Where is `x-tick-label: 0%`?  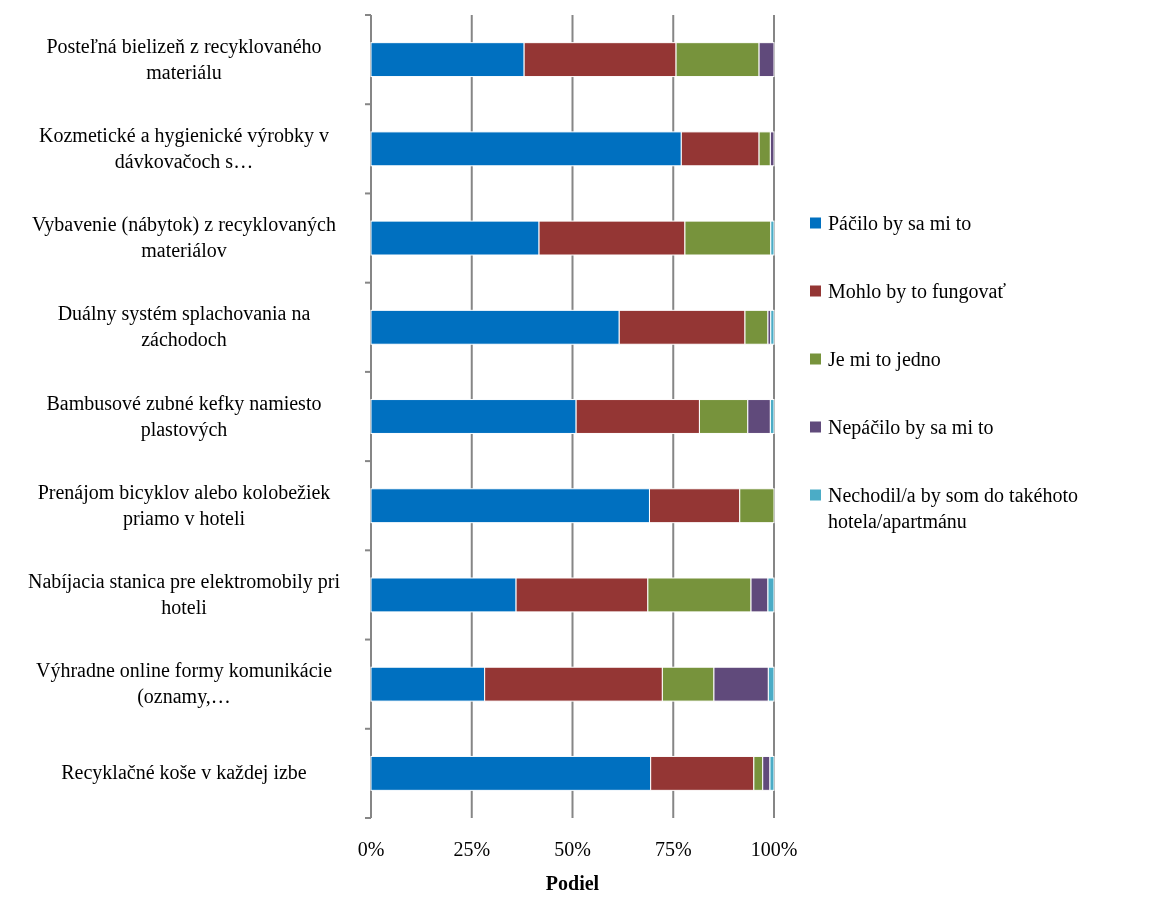
x-tick-label: 0% is located at coordinates (371, 849).